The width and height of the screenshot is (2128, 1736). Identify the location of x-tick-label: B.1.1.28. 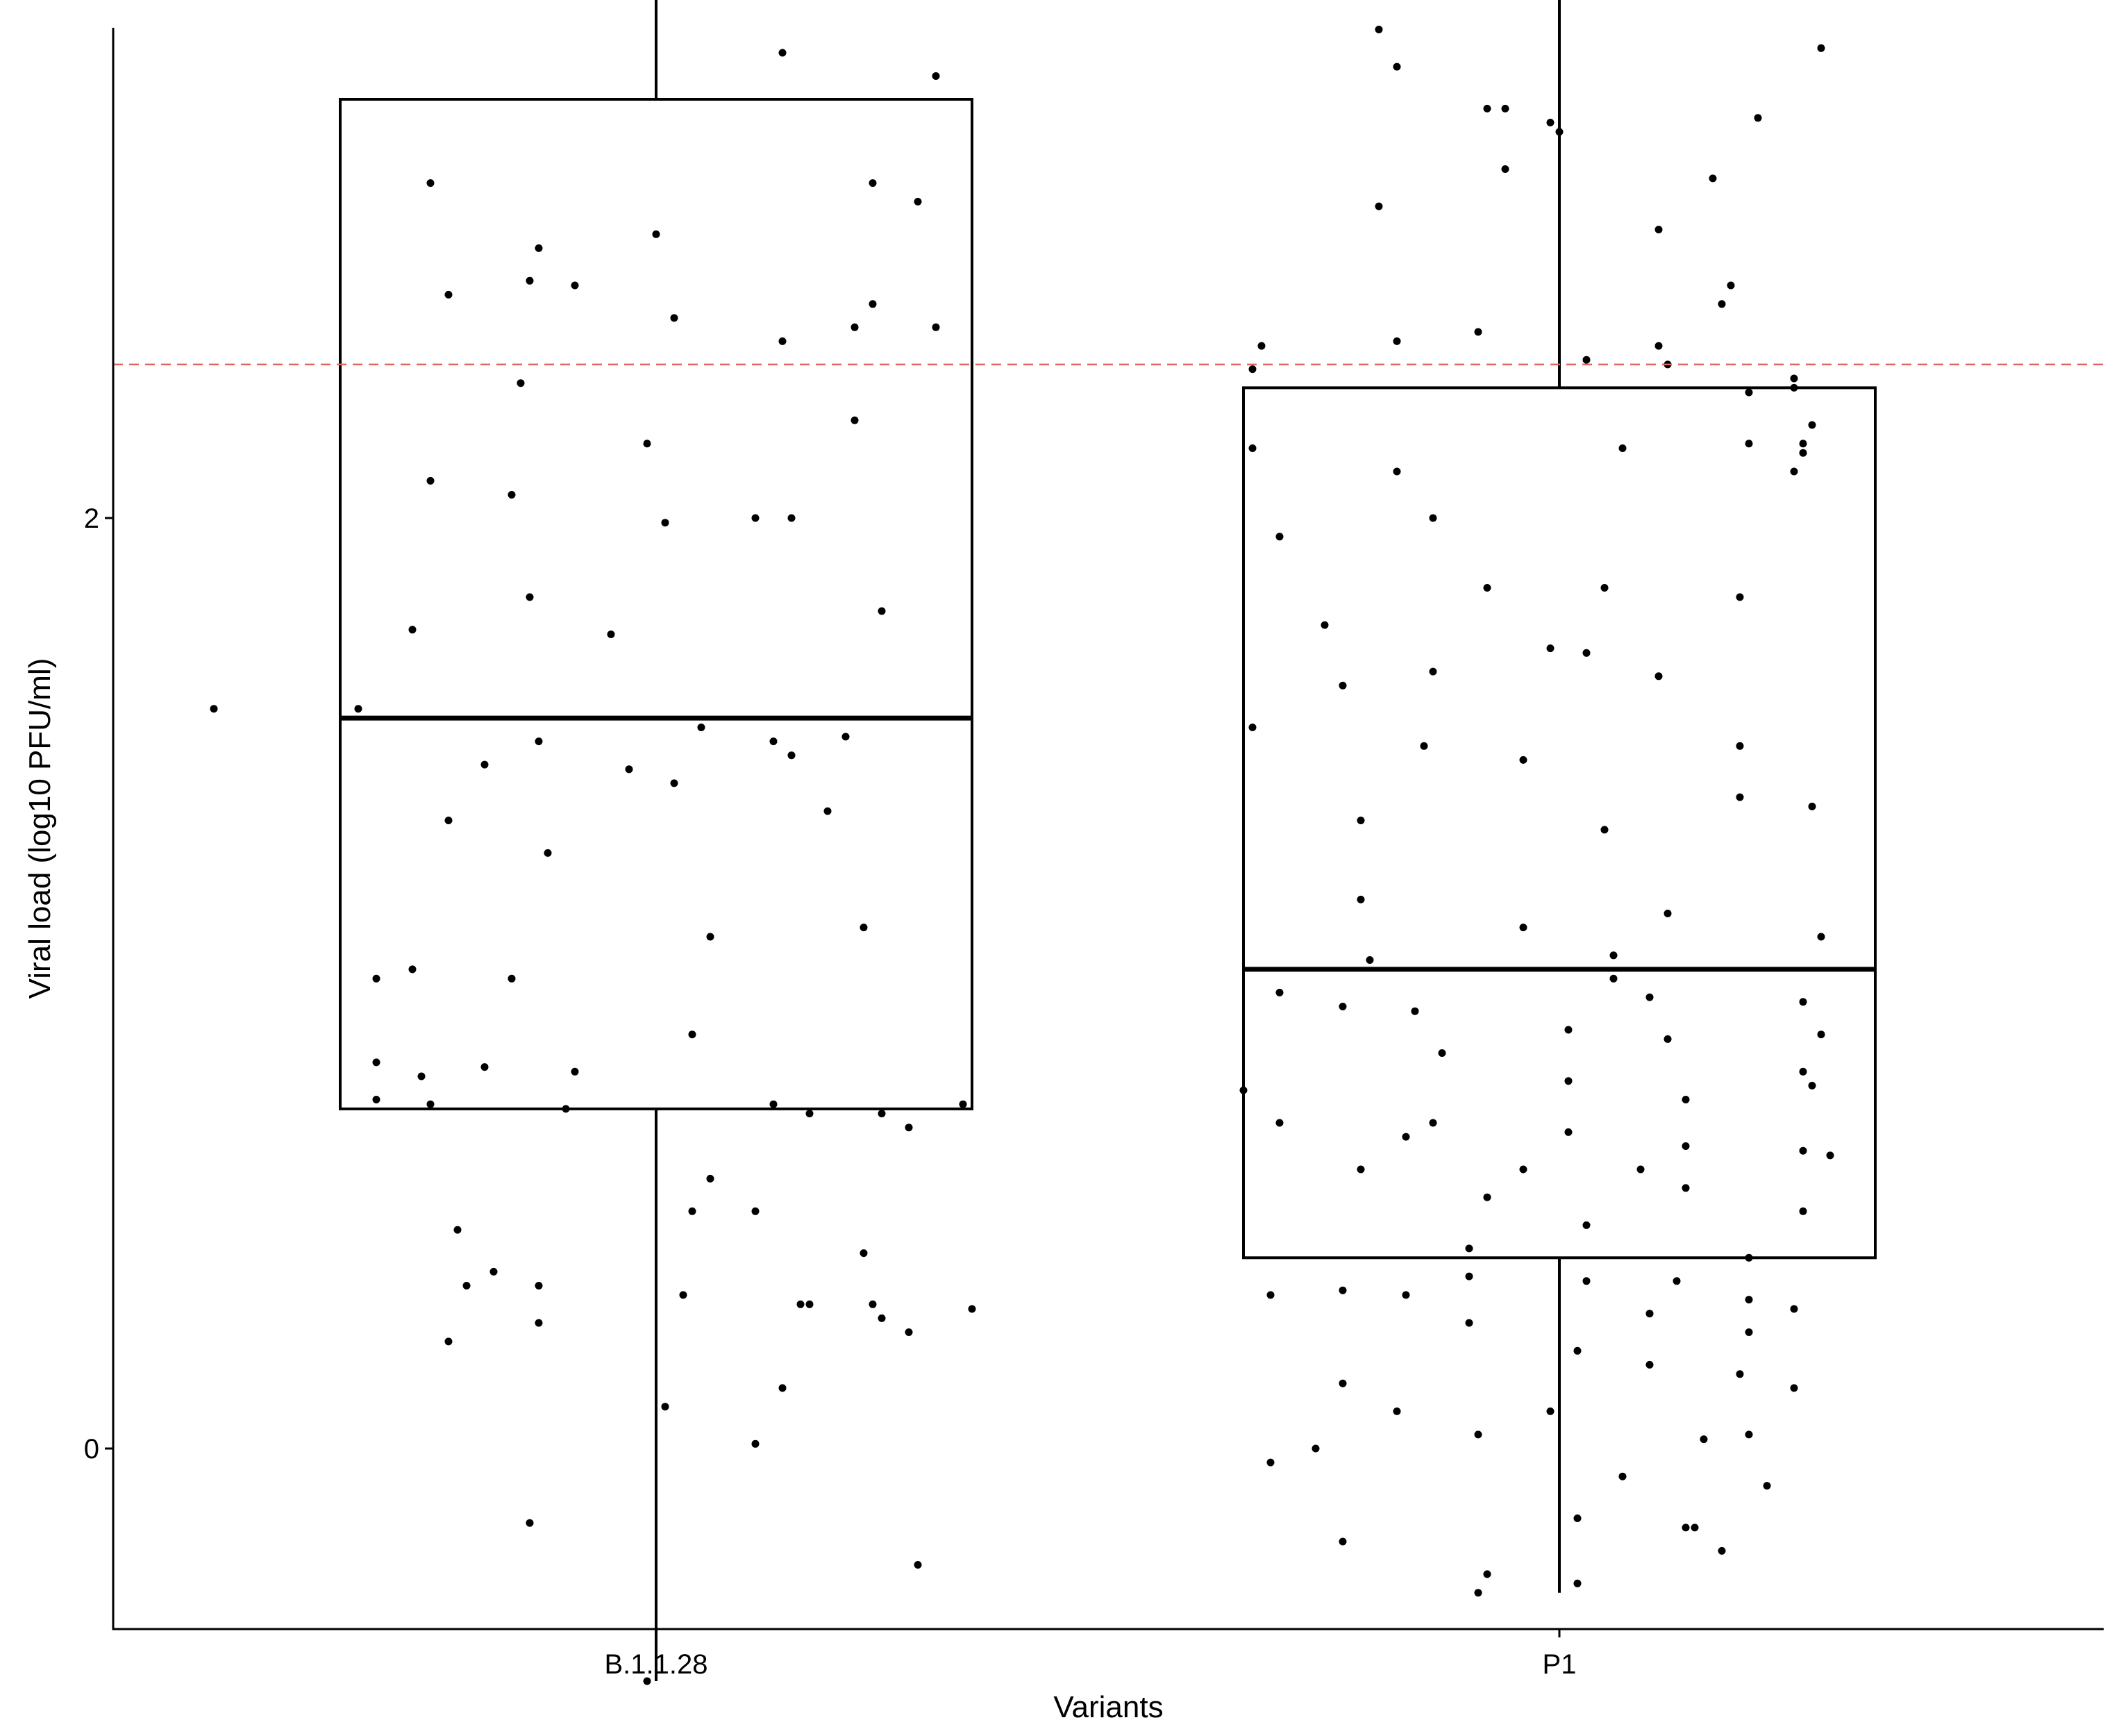
(655, 1664).